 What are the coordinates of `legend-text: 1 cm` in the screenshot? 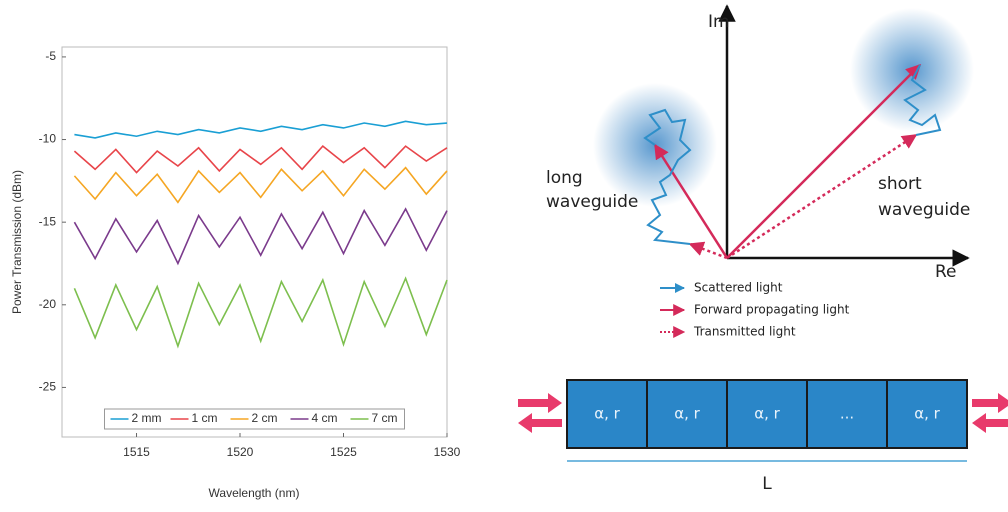 It's located at (205, 418).